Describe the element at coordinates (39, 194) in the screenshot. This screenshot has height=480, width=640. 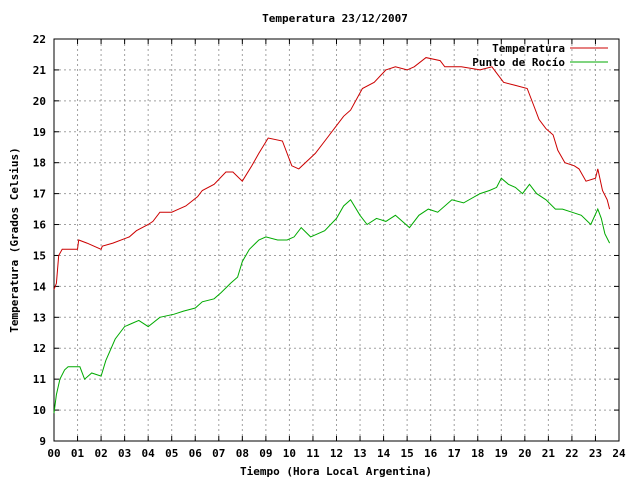
I see `y-tick-label: 17` at that location.